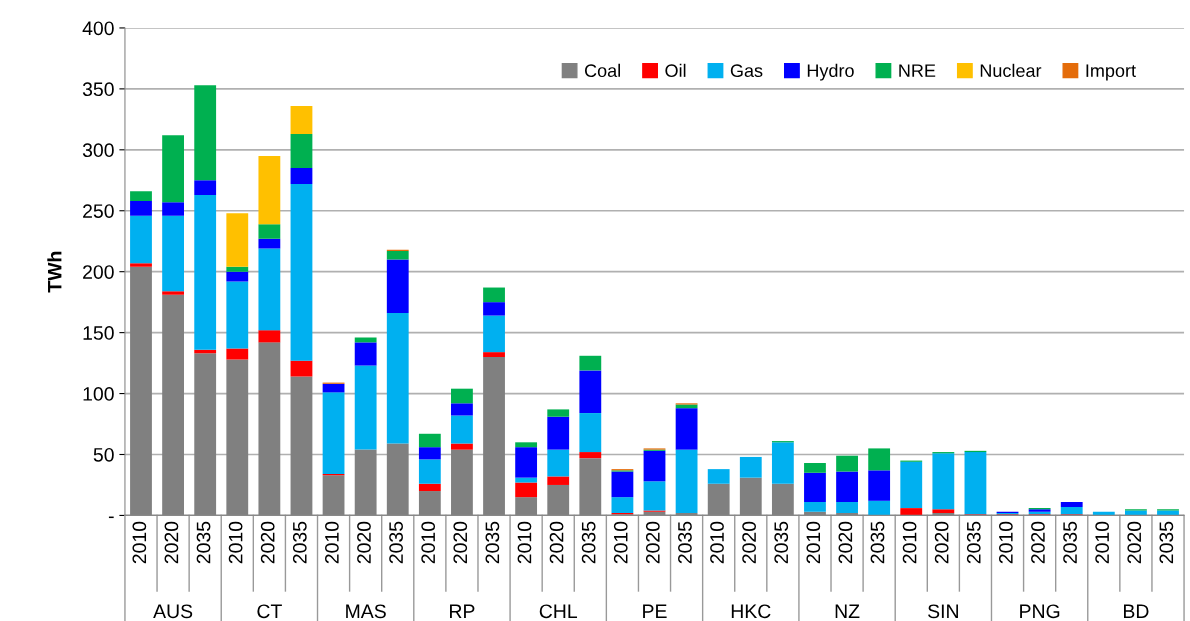 This screenshot has width=1190, height=621. Describe the element at coordinates (917, 70) in the screenshot. I see `legend-label: NRE` at that location.